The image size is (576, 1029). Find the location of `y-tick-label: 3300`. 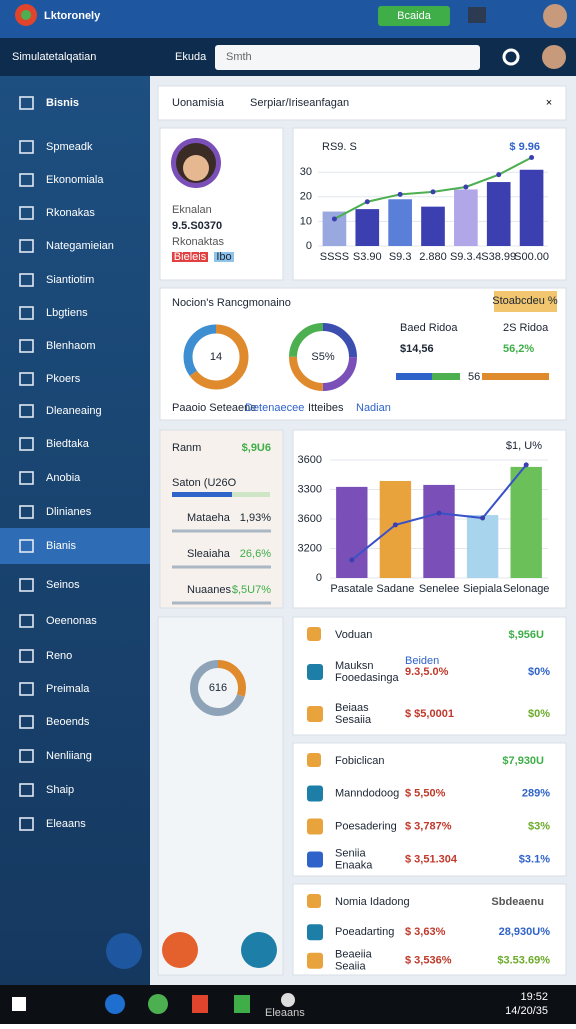

y-tick-label: 3300 is located at coordinates (310, 489).